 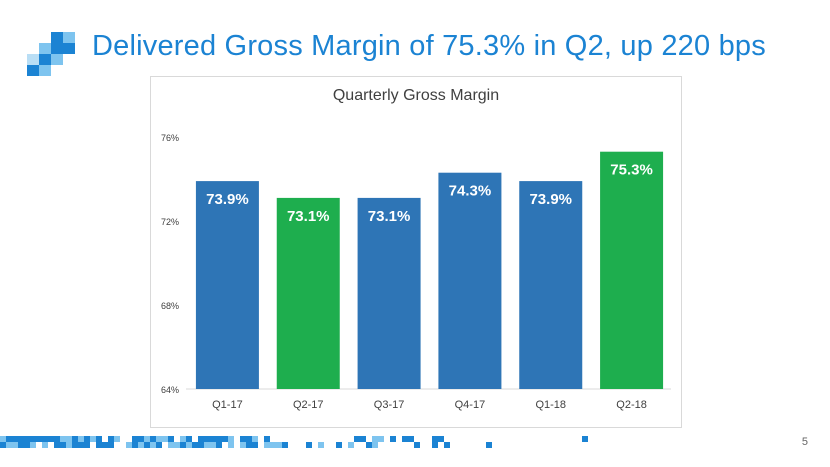 What do you see at coordinates (550, 405) in the screenshot?
I see `x-tick-label: Q1-18` at bounding box center [550, 405].